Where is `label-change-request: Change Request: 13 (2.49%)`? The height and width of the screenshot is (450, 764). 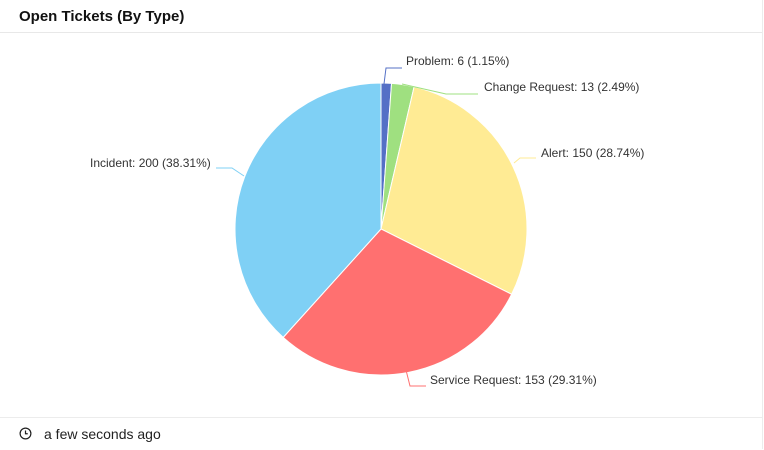
label-change-request: Change Request: 13 (2.49%) is located at coordinates (561, 87).